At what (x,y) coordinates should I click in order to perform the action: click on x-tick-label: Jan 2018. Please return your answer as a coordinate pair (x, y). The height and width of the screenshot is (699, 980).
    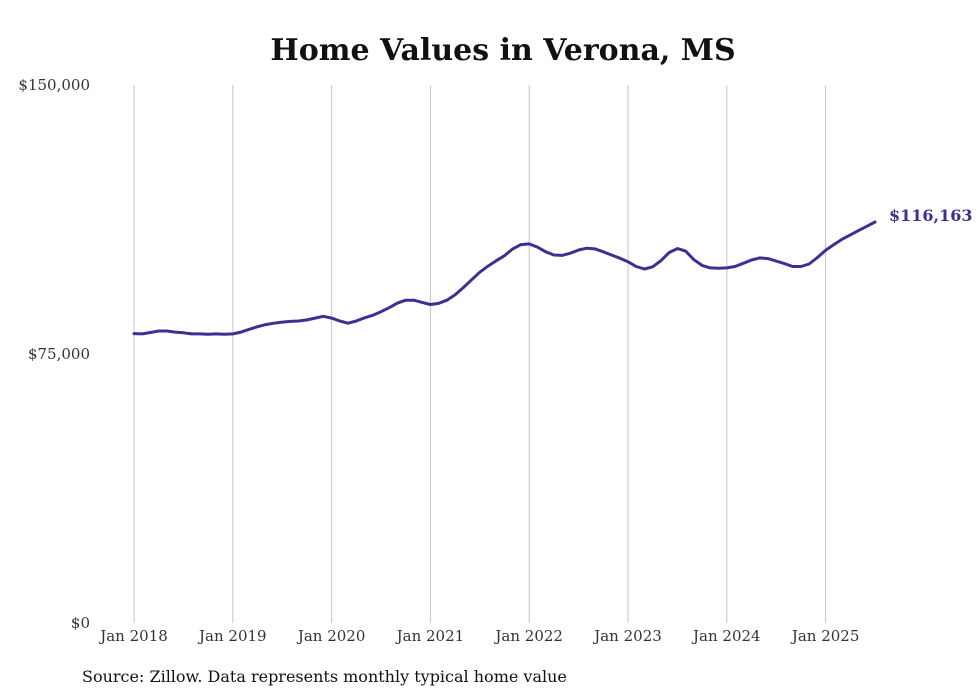
    Looking at the image, I should click on (133, 636).